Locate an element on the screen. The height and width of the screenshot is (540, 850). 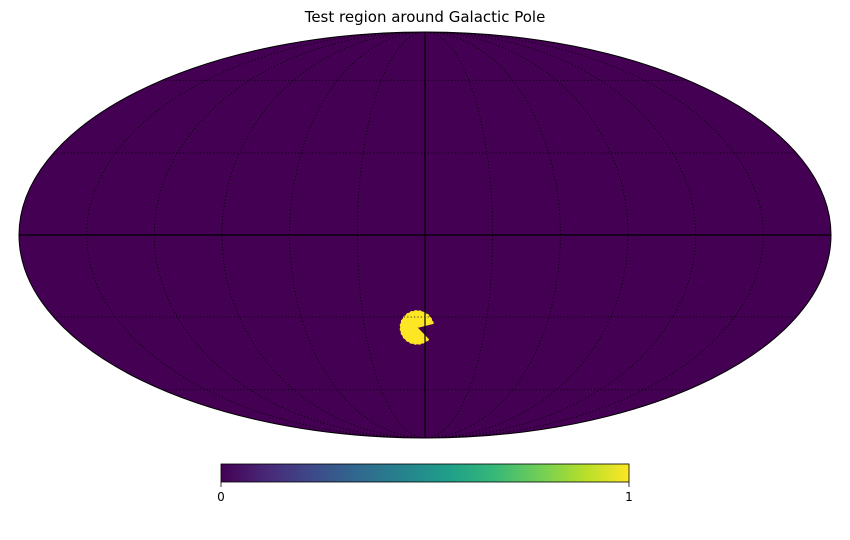
colorbar-gradient-bar is located at coordinates (425, 473).